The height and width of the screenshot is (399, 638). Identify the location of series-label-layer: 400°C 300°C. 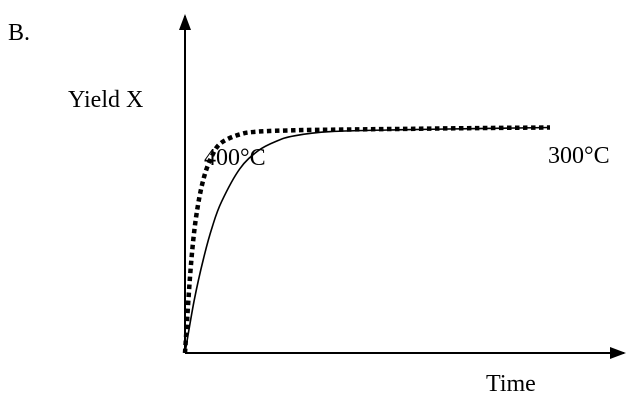
(407, 157).